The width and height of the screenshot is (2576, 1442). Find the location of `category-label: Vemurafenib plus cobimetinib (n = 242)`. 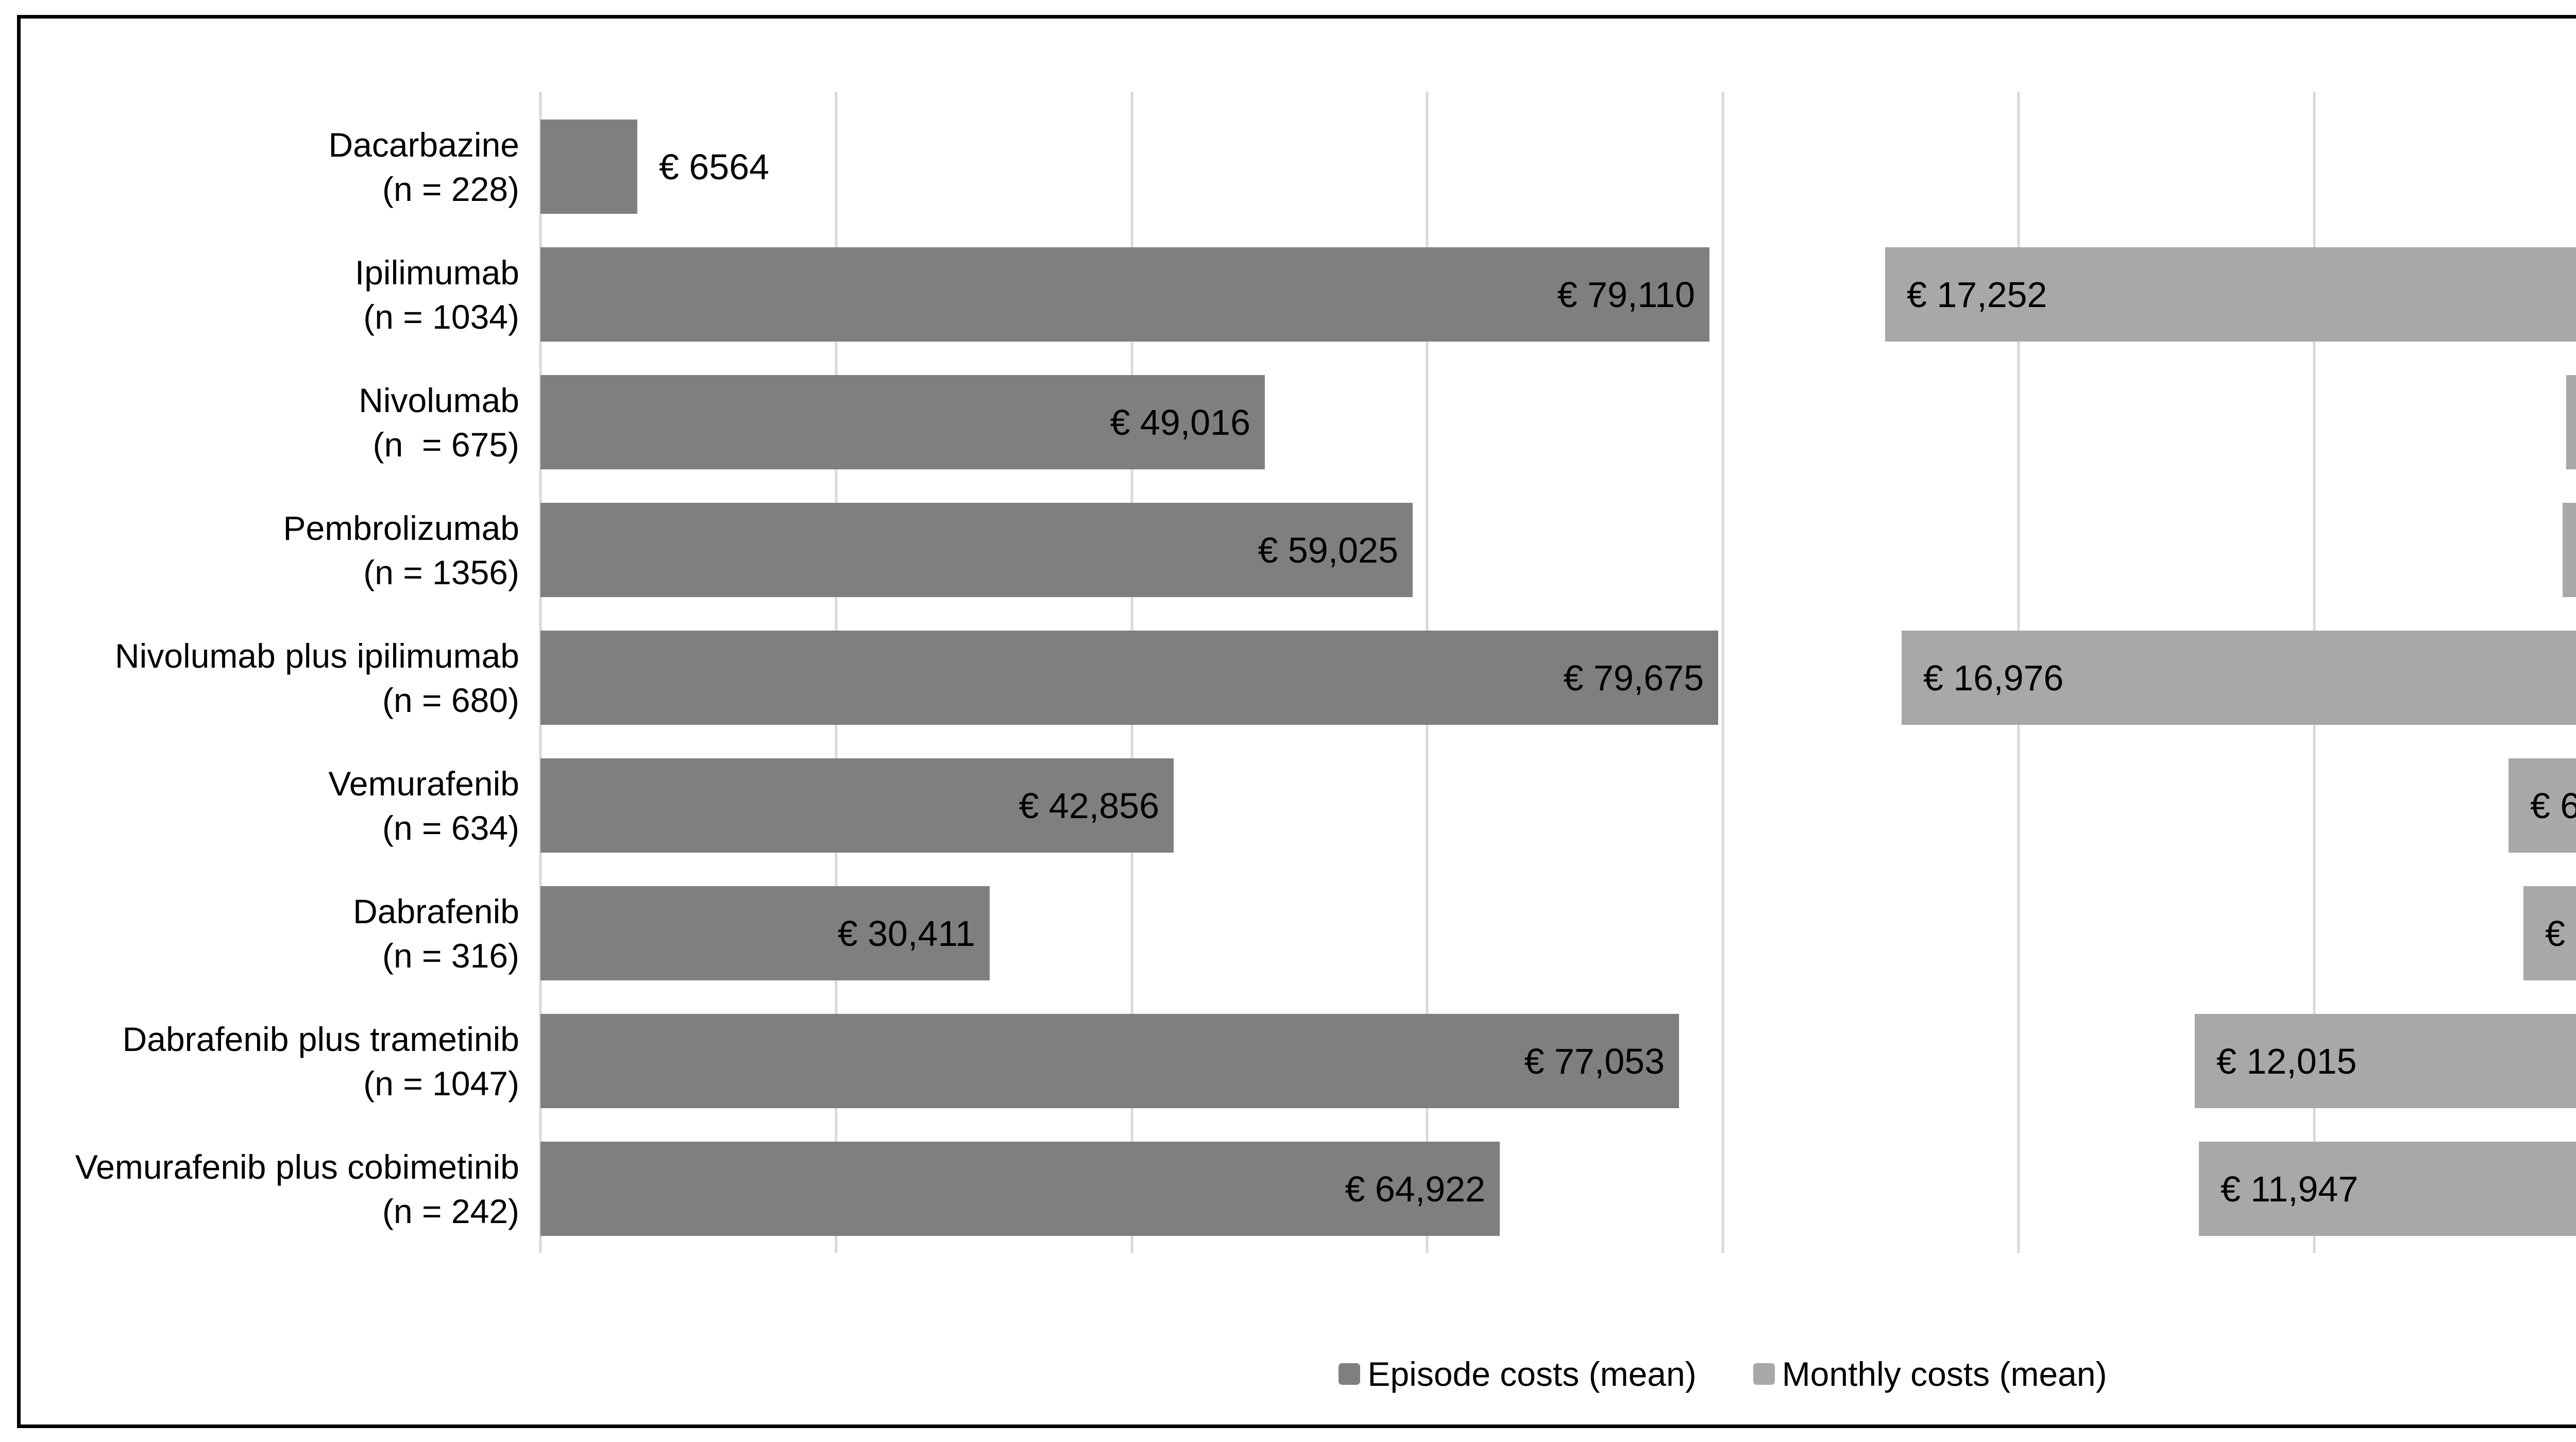

category-label: Vemurafenib plus cobimetinib (n = 242) is located at coordinates (270, 1189).